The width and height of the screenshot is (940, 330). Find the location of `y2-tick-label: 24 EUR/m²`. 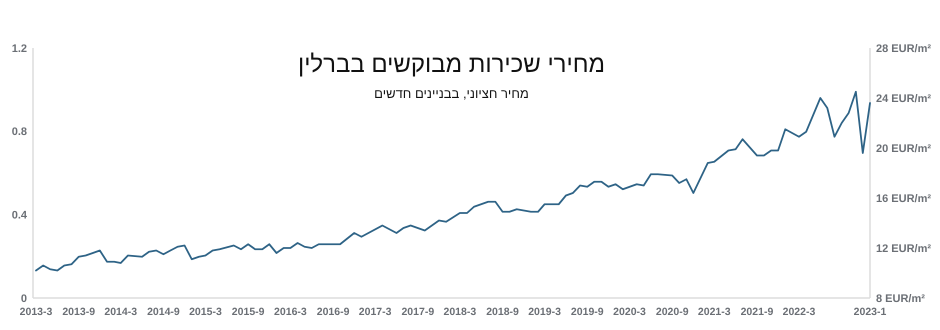

y2-tick-label: 24 EUR/m² is located at coordinates (904, 98).